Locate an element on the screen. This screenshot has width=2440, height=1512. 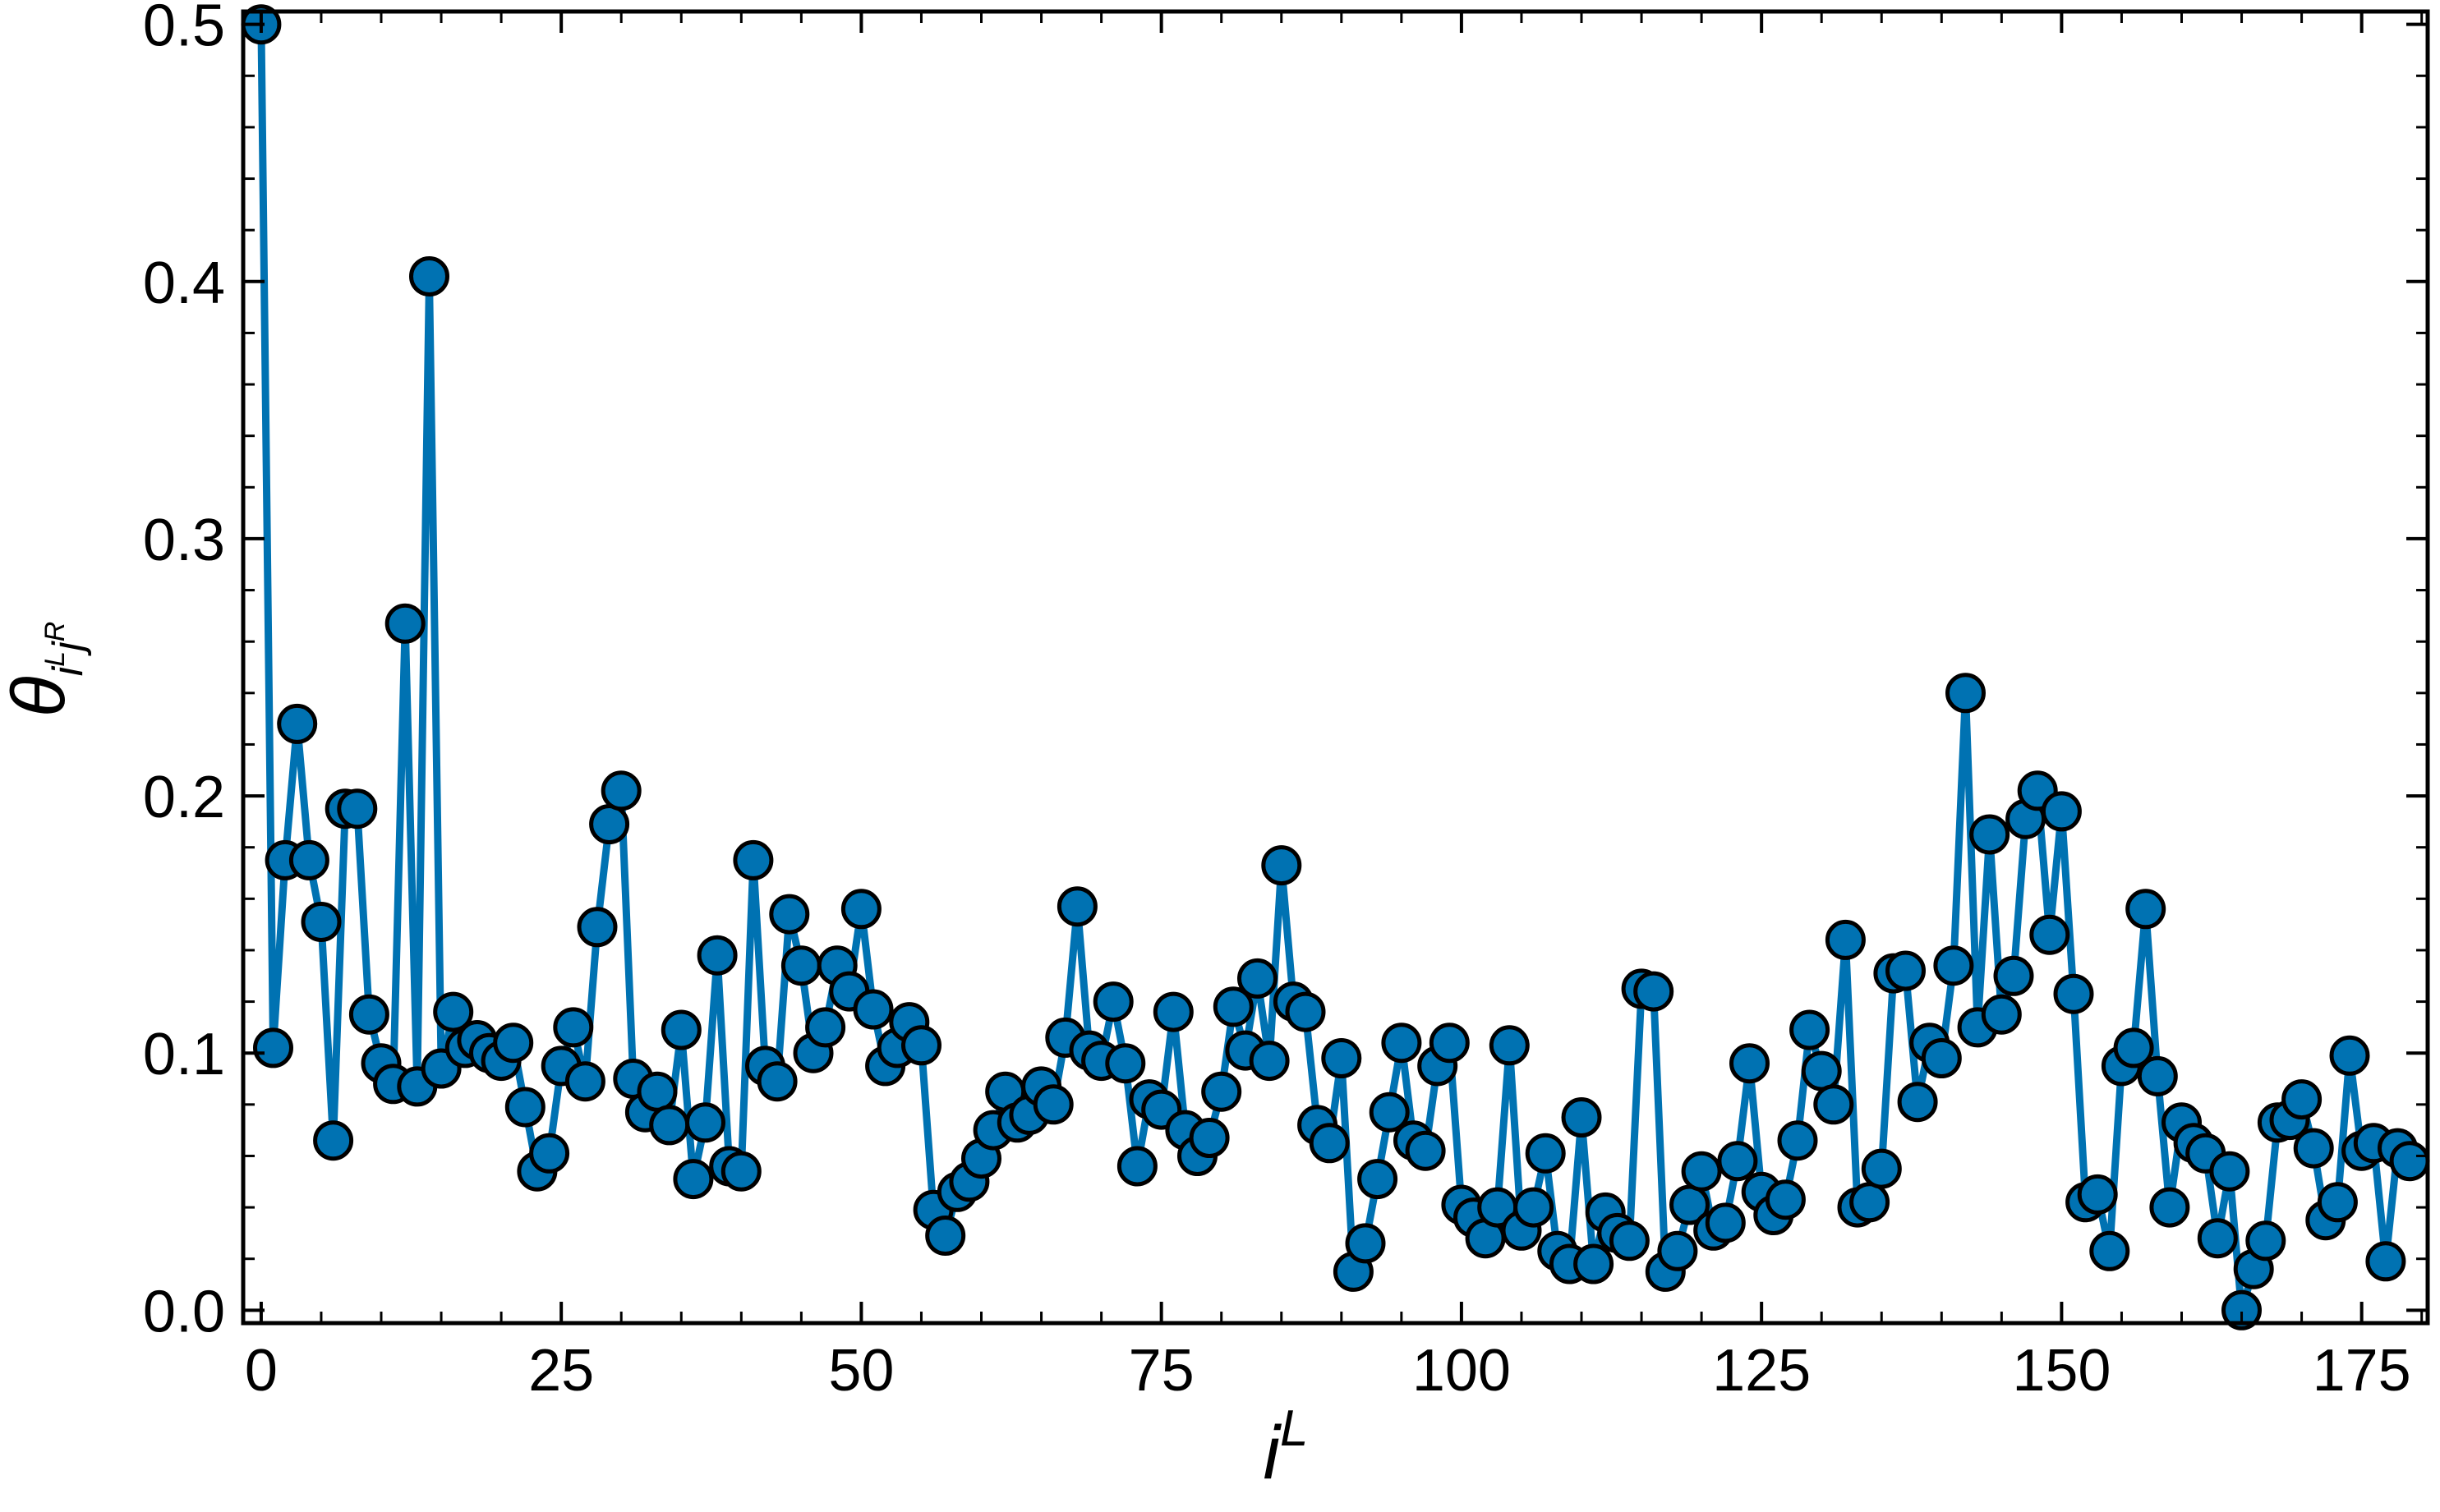
x-axis-label: iL is located at coordinates (1286, 1447).